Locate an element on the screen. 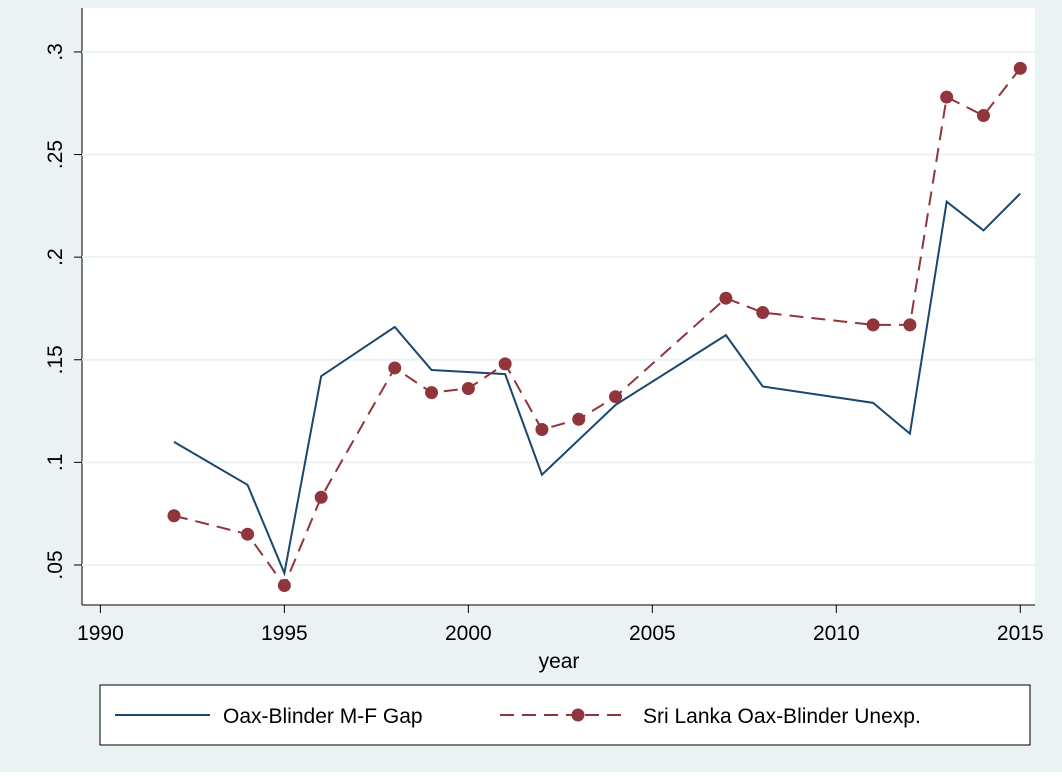 The height and width of the screenshot is (777, 1062). x-tick-label: 2005 is located at coordinates (652, 633).